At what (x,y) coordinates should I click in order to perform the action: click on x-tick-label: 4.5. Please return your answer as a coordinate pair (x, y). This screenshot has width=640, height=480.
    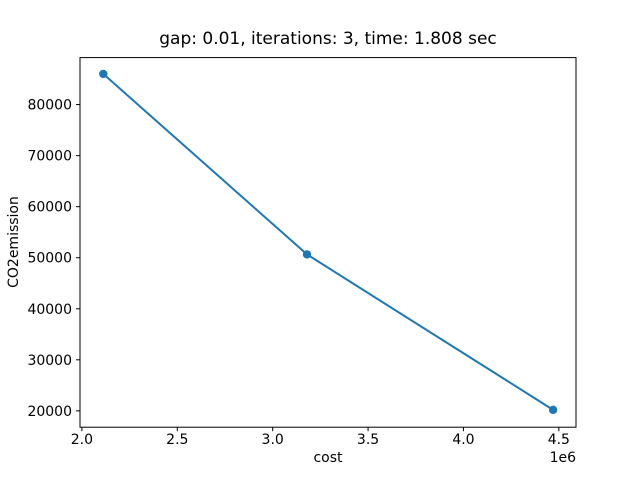
    Looking at the image, I should click on (559, 440).